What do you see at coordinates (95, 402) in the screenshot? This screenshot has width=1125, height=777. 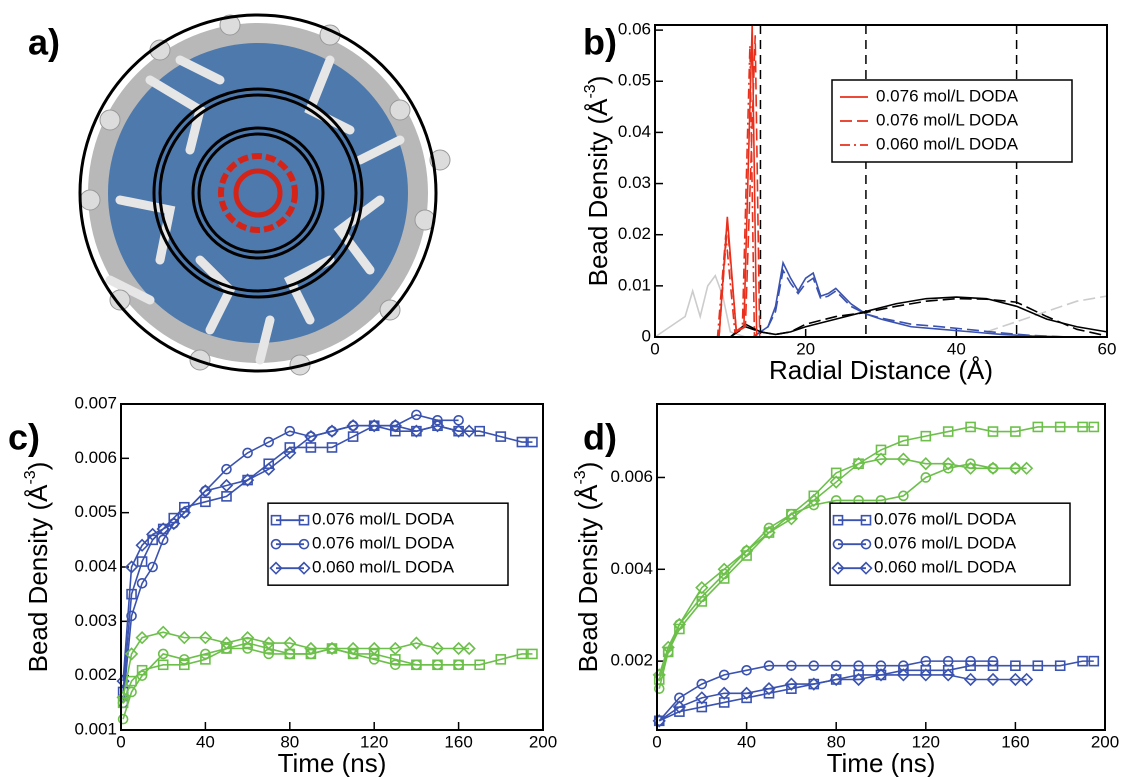 I see `y-tick-label: 0.007` at bounding box center [95, 402].